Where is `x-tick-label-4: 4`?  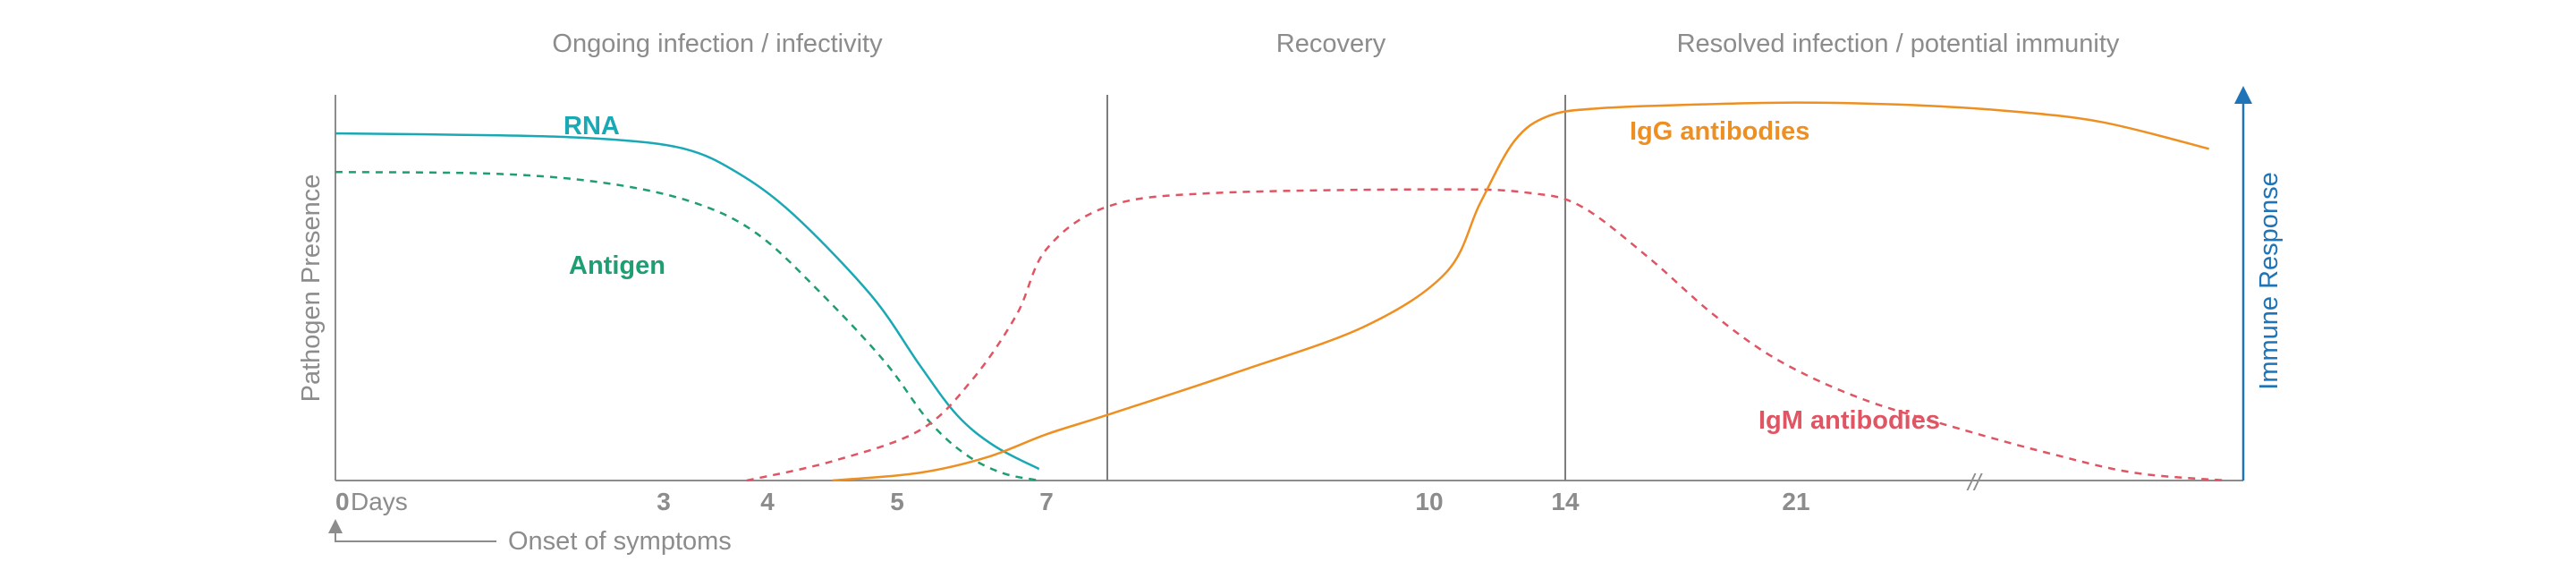
x-tick-label-4: 4 is located at coordinates (767, 501).